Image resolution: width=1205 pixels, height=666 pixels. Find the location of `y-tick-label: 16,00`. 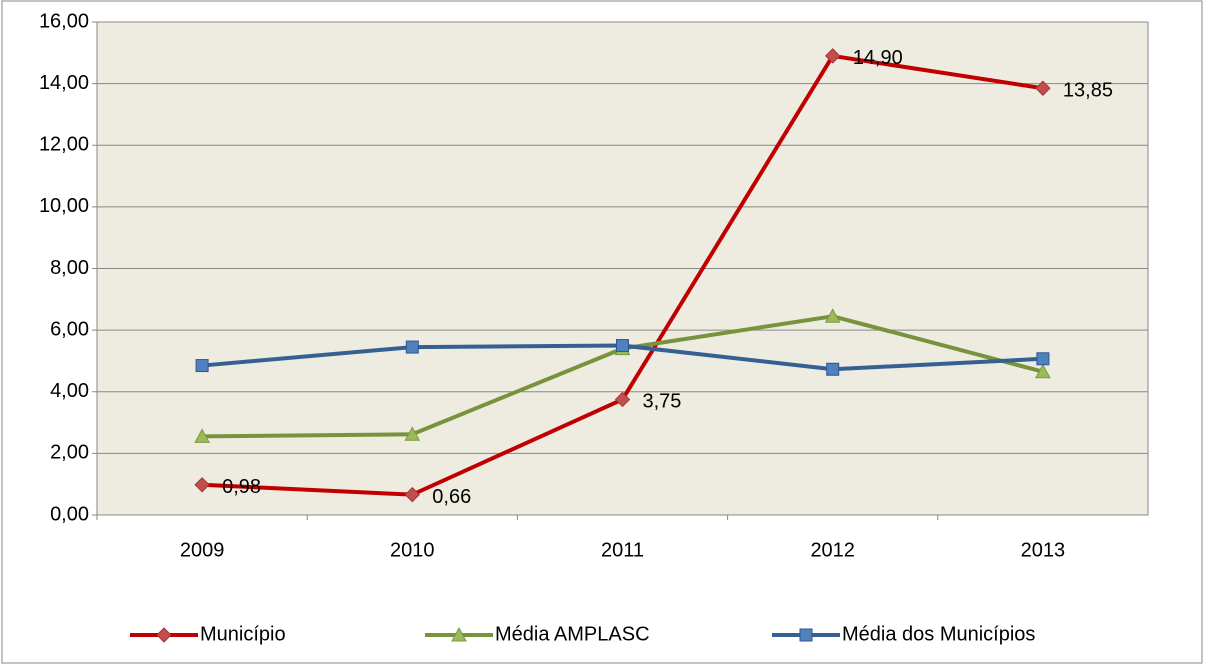

y-tick-label: 16,00 is located at coordinates (64, 21).